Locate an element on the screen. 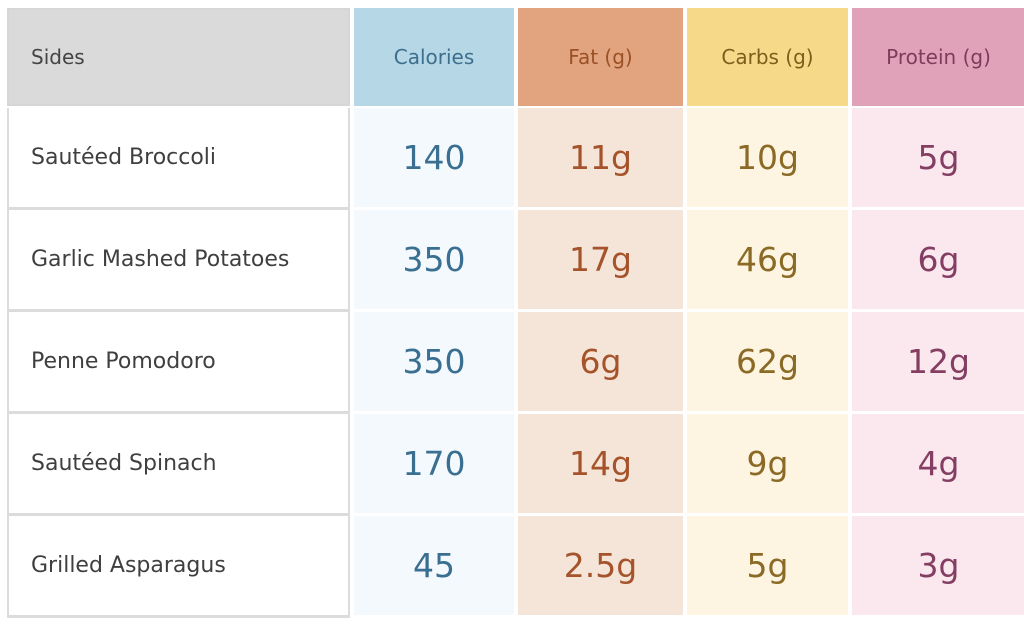  header-carbs: Carbs (g) is located at coordinates (767, 57).